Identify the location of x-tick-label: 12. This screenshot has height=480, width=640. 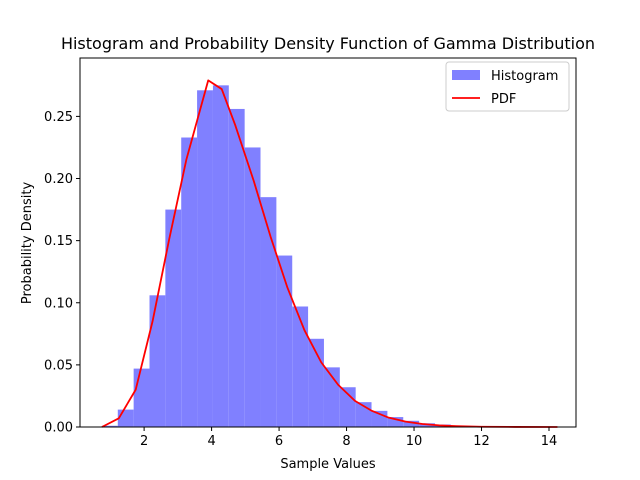
(481, 441).